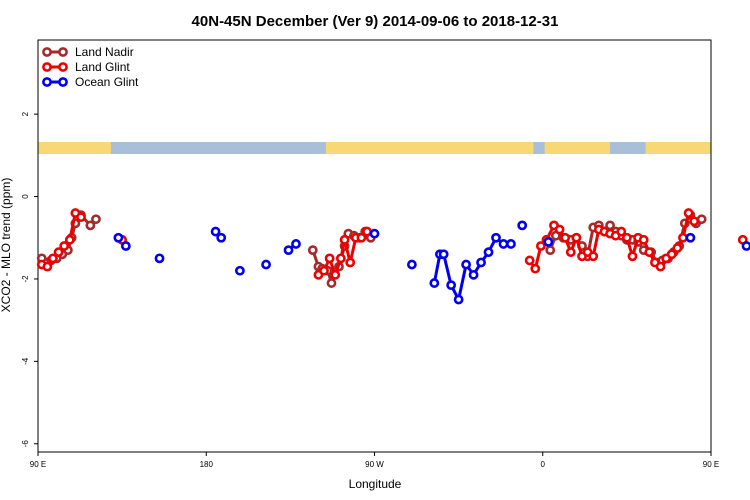  What do you see at coordinates (25, 444) in the screenshot?
I see `y-tick-label: -6` at bounding box center [25, 444].